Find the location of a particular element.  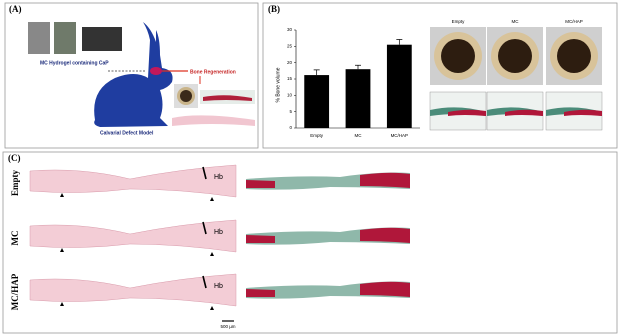

y-tick-label: 0 is located at coordinates (290, 127).